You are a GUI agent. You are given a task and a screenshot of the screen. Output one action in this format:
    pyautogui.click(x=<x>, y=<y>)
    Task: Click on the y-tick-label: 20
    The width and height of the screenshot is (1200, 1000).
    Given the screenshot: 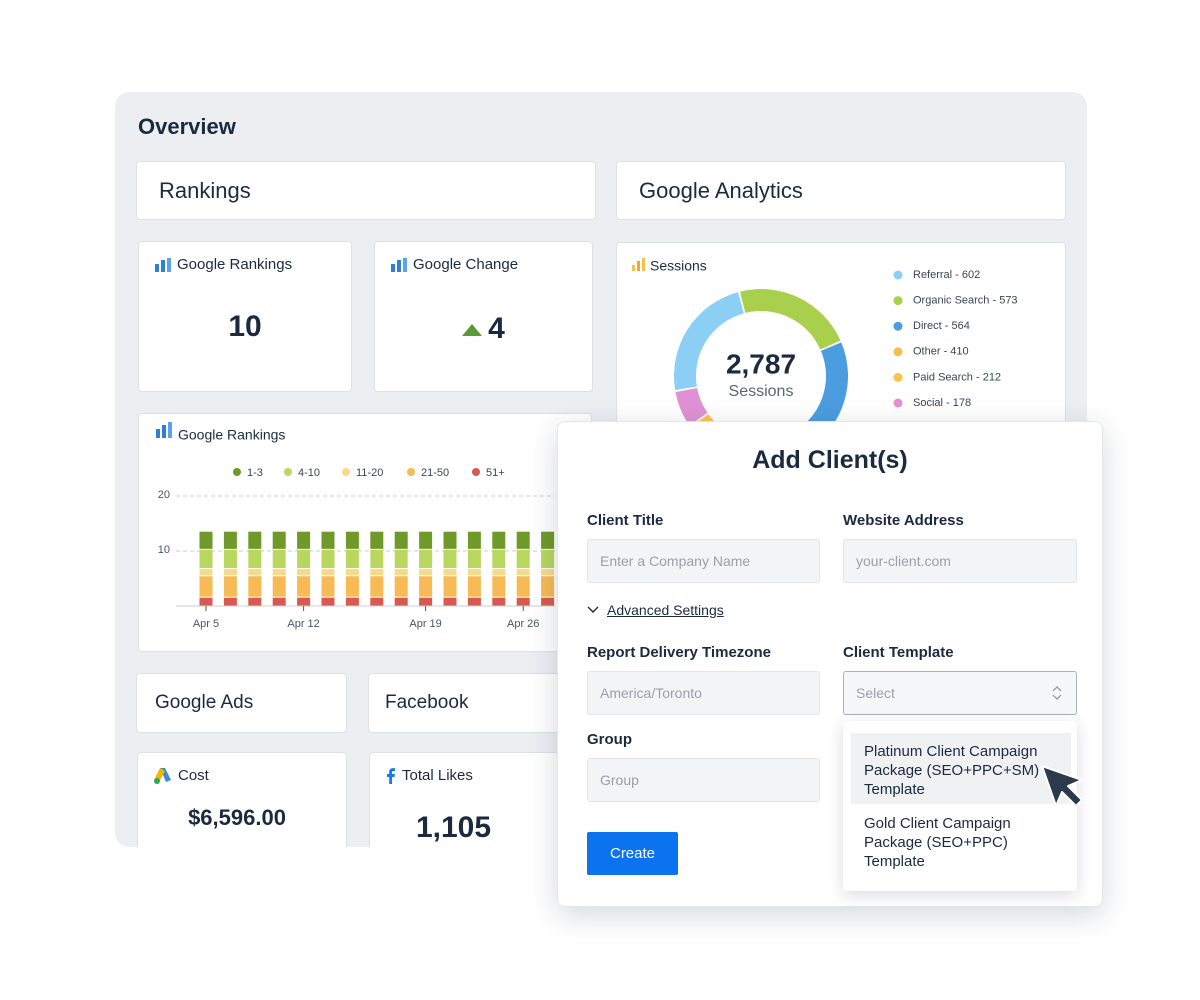 What is the action you would take?
    pyautogui.click(x=164, y=495)
    